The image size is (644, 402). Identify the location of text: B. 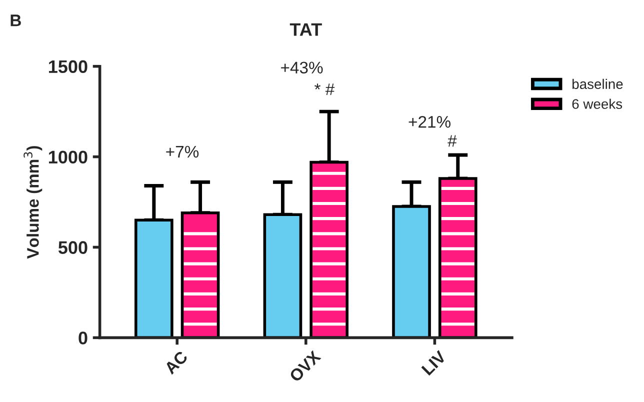
(15, 20).